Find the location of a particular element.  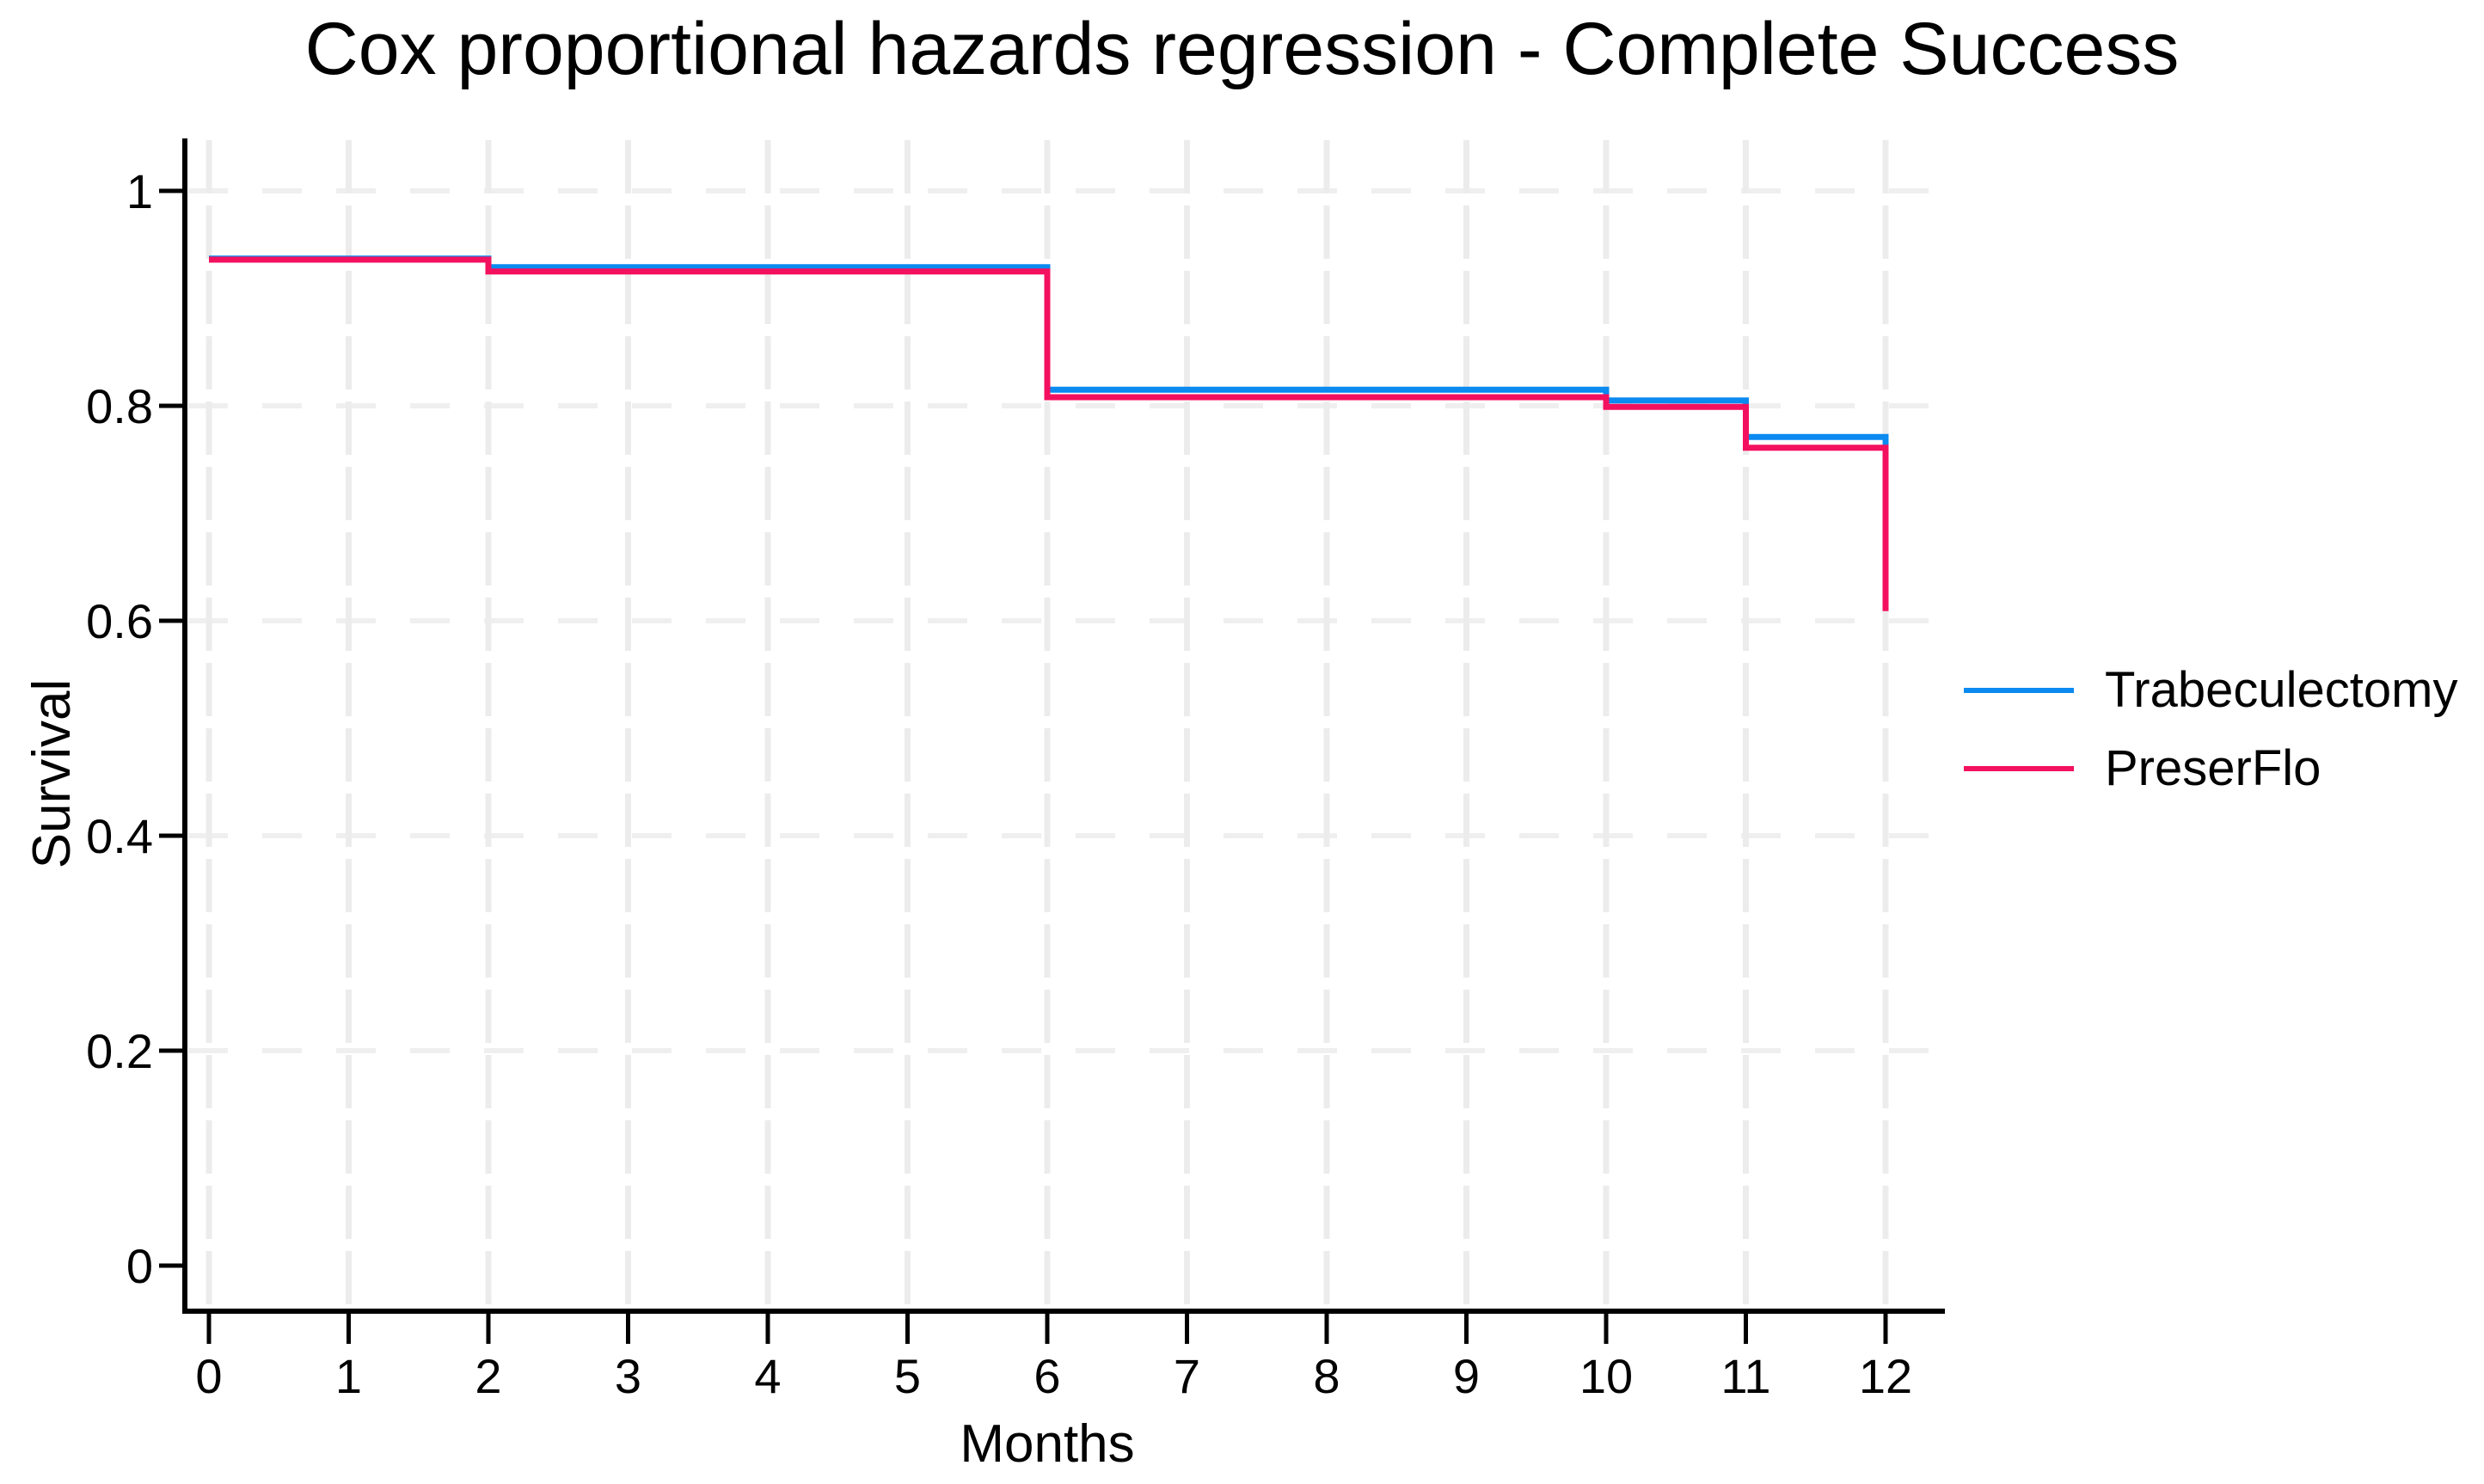

legend-label-preserflo: PreserFlo is located at coordinates (2213, 768).